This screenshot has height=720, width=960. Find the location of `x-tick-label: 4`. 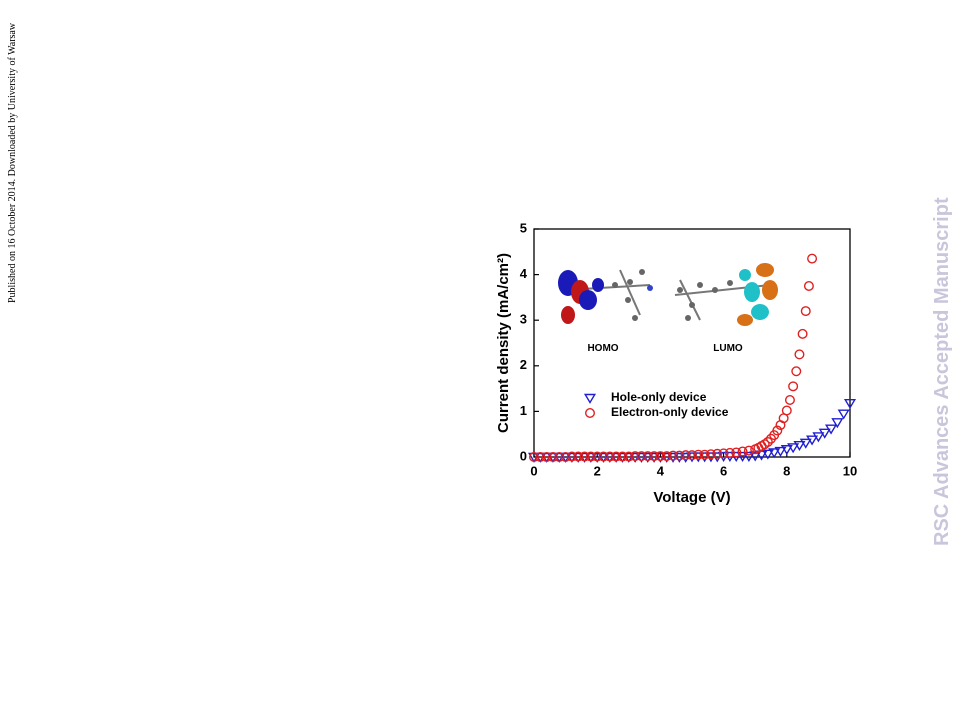

x-tick-label: 4 is located at coordinates (661, 470).